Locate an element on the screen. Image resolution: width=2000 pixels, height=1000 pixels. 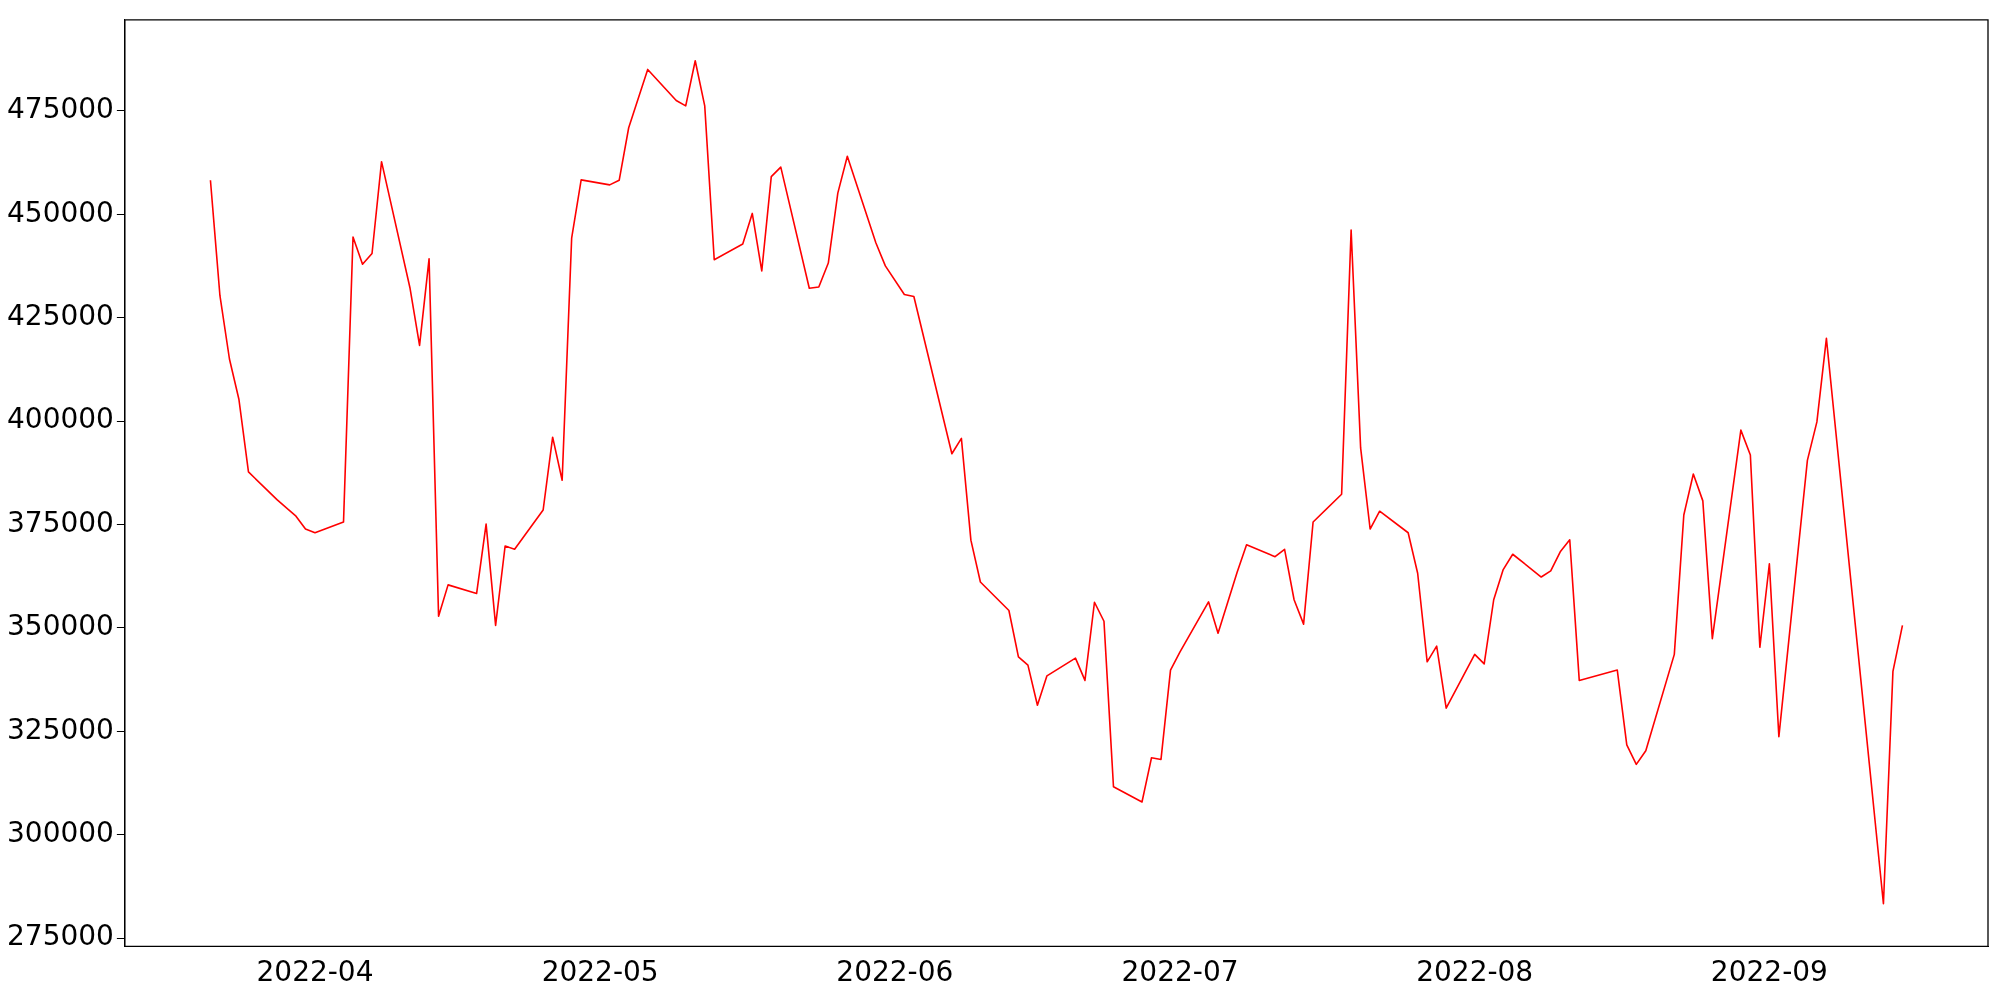
x-tick-label: 2022-09 is located at coordinates (1769, 972).